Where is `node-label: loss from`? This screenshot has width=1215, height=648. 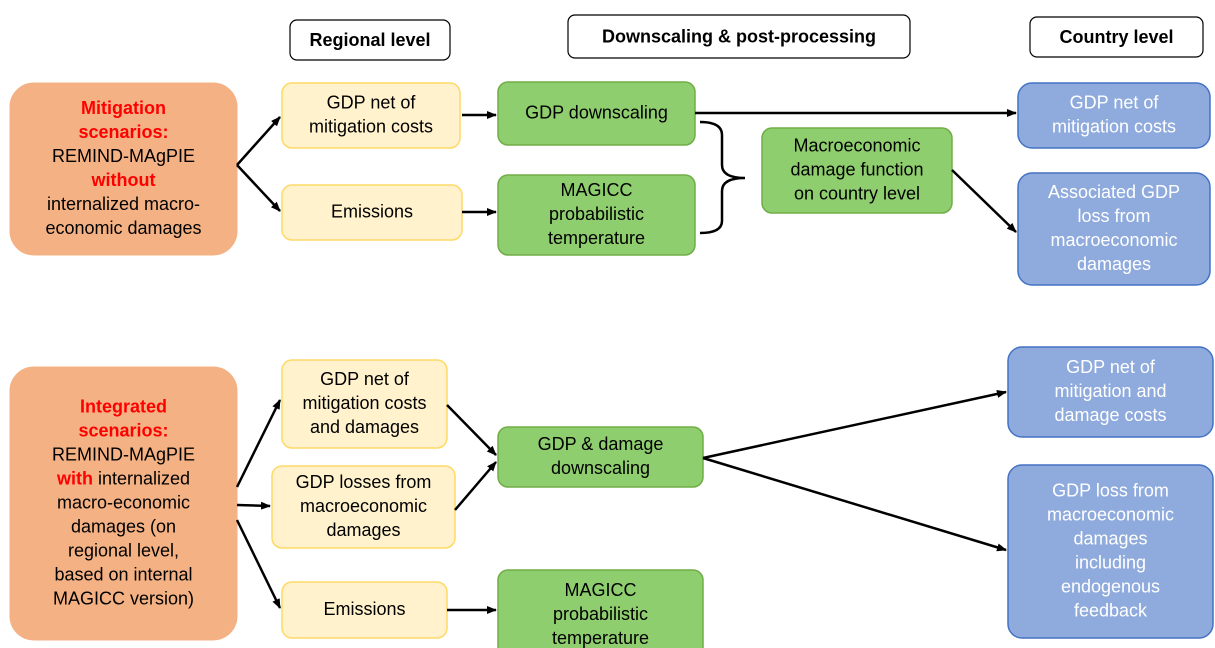
node-label: loss from is located at coordinates (1113, 216).